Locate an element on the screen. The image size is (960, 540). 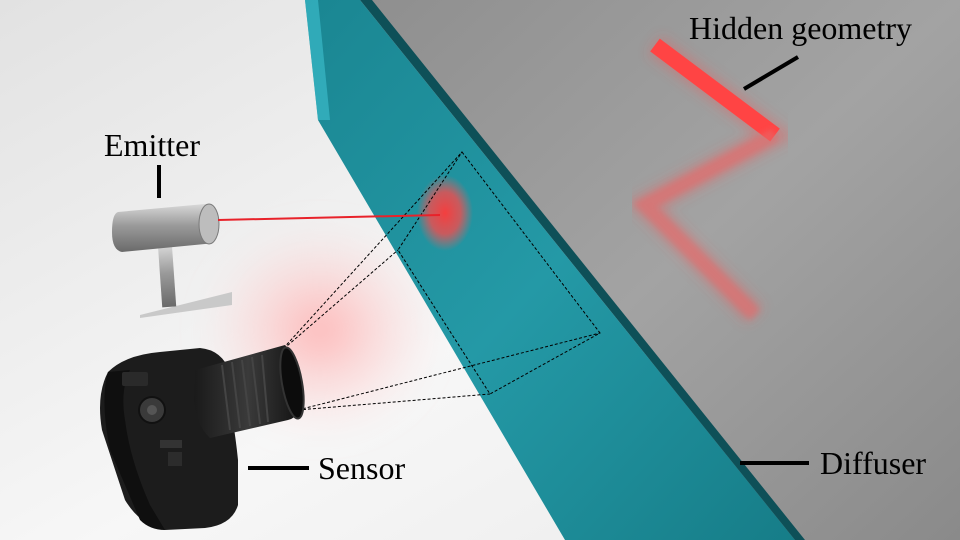
diffuser-label: Diffuser is located at coordinates (873, 463).